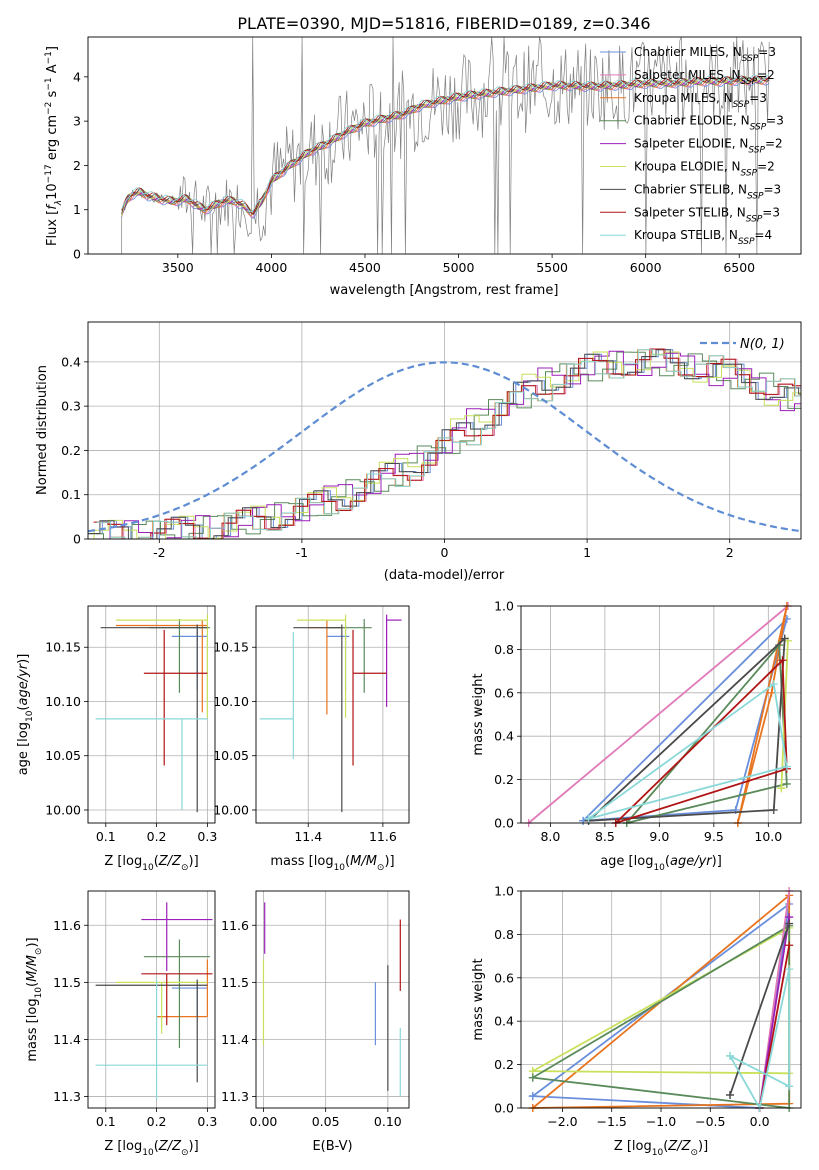  I want to click on label-run: ], so click(52, 48).